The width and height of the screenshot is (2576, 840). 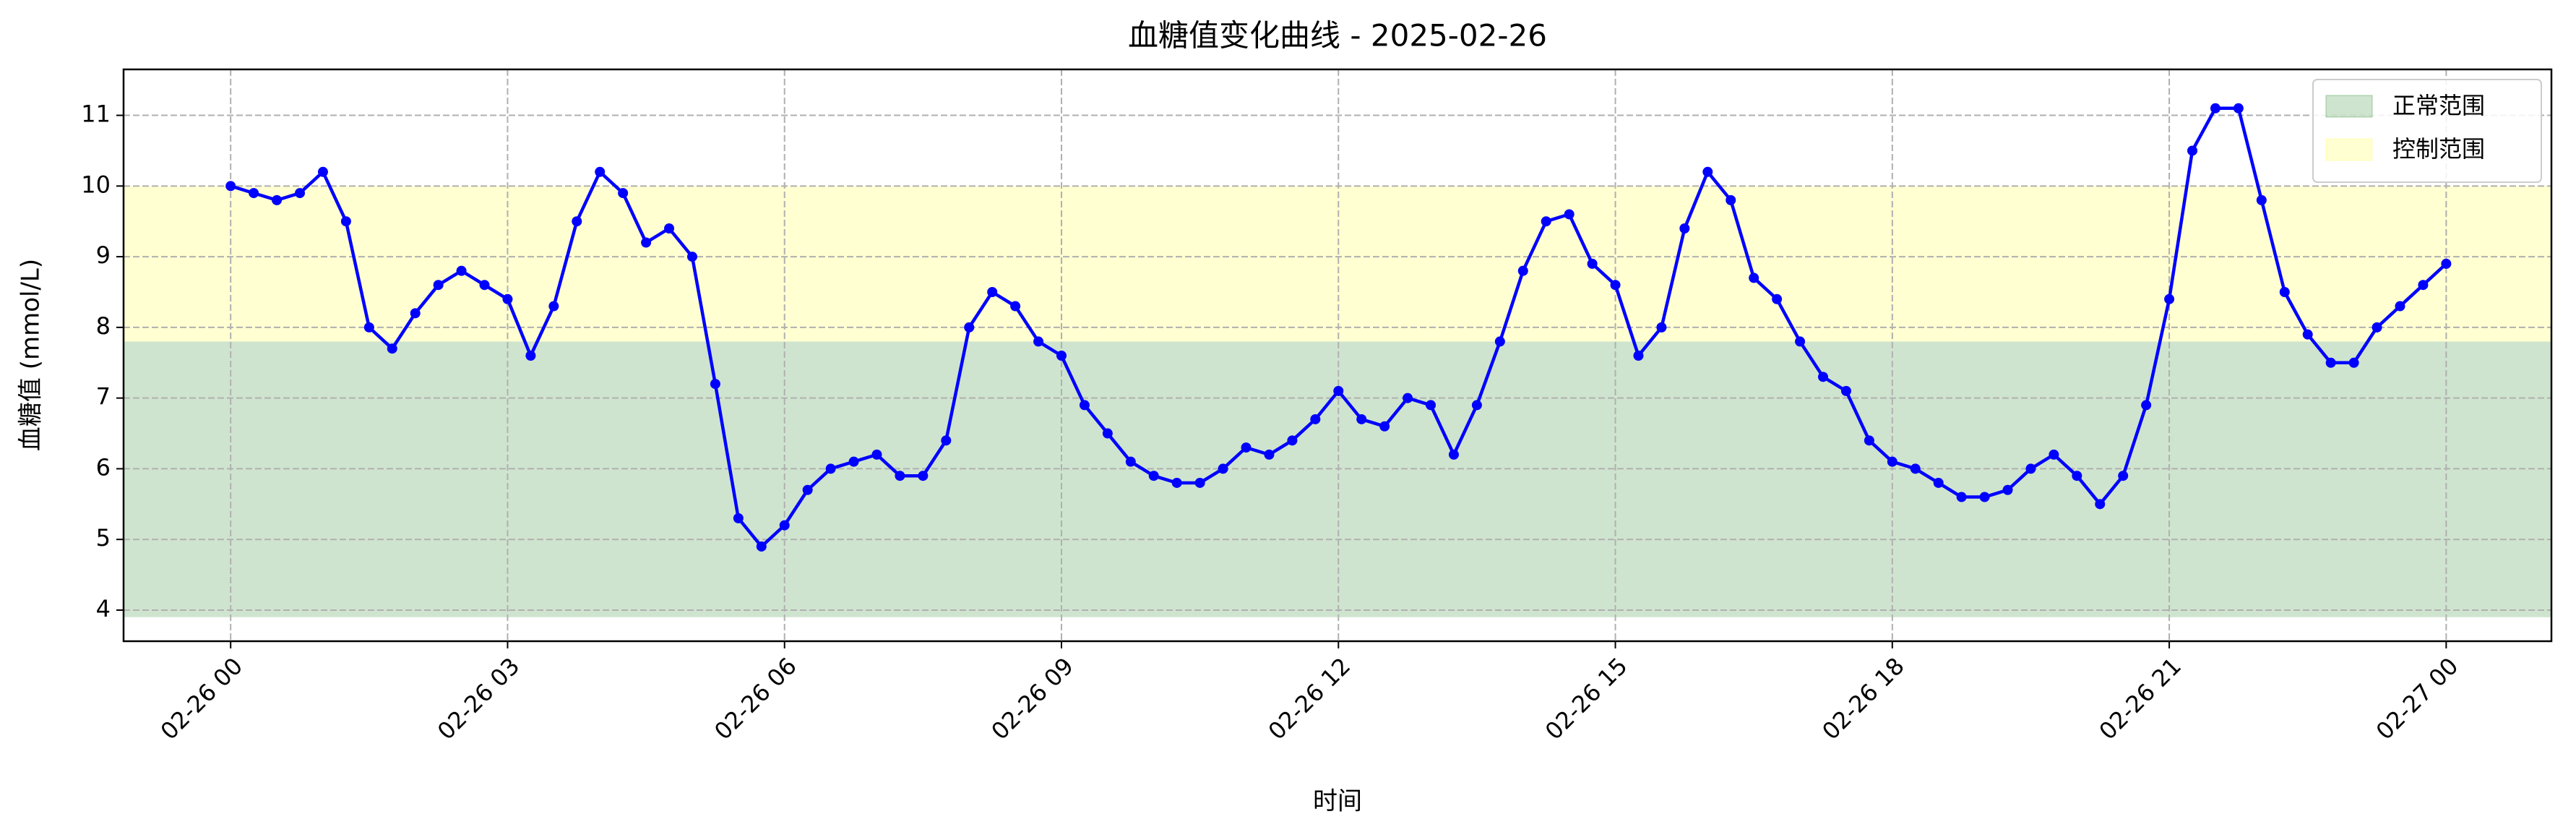 What do you see at coordinates (103, 255) in the screenshot?
I see `y-tick-label: 9` at bounding box center [103, 255].